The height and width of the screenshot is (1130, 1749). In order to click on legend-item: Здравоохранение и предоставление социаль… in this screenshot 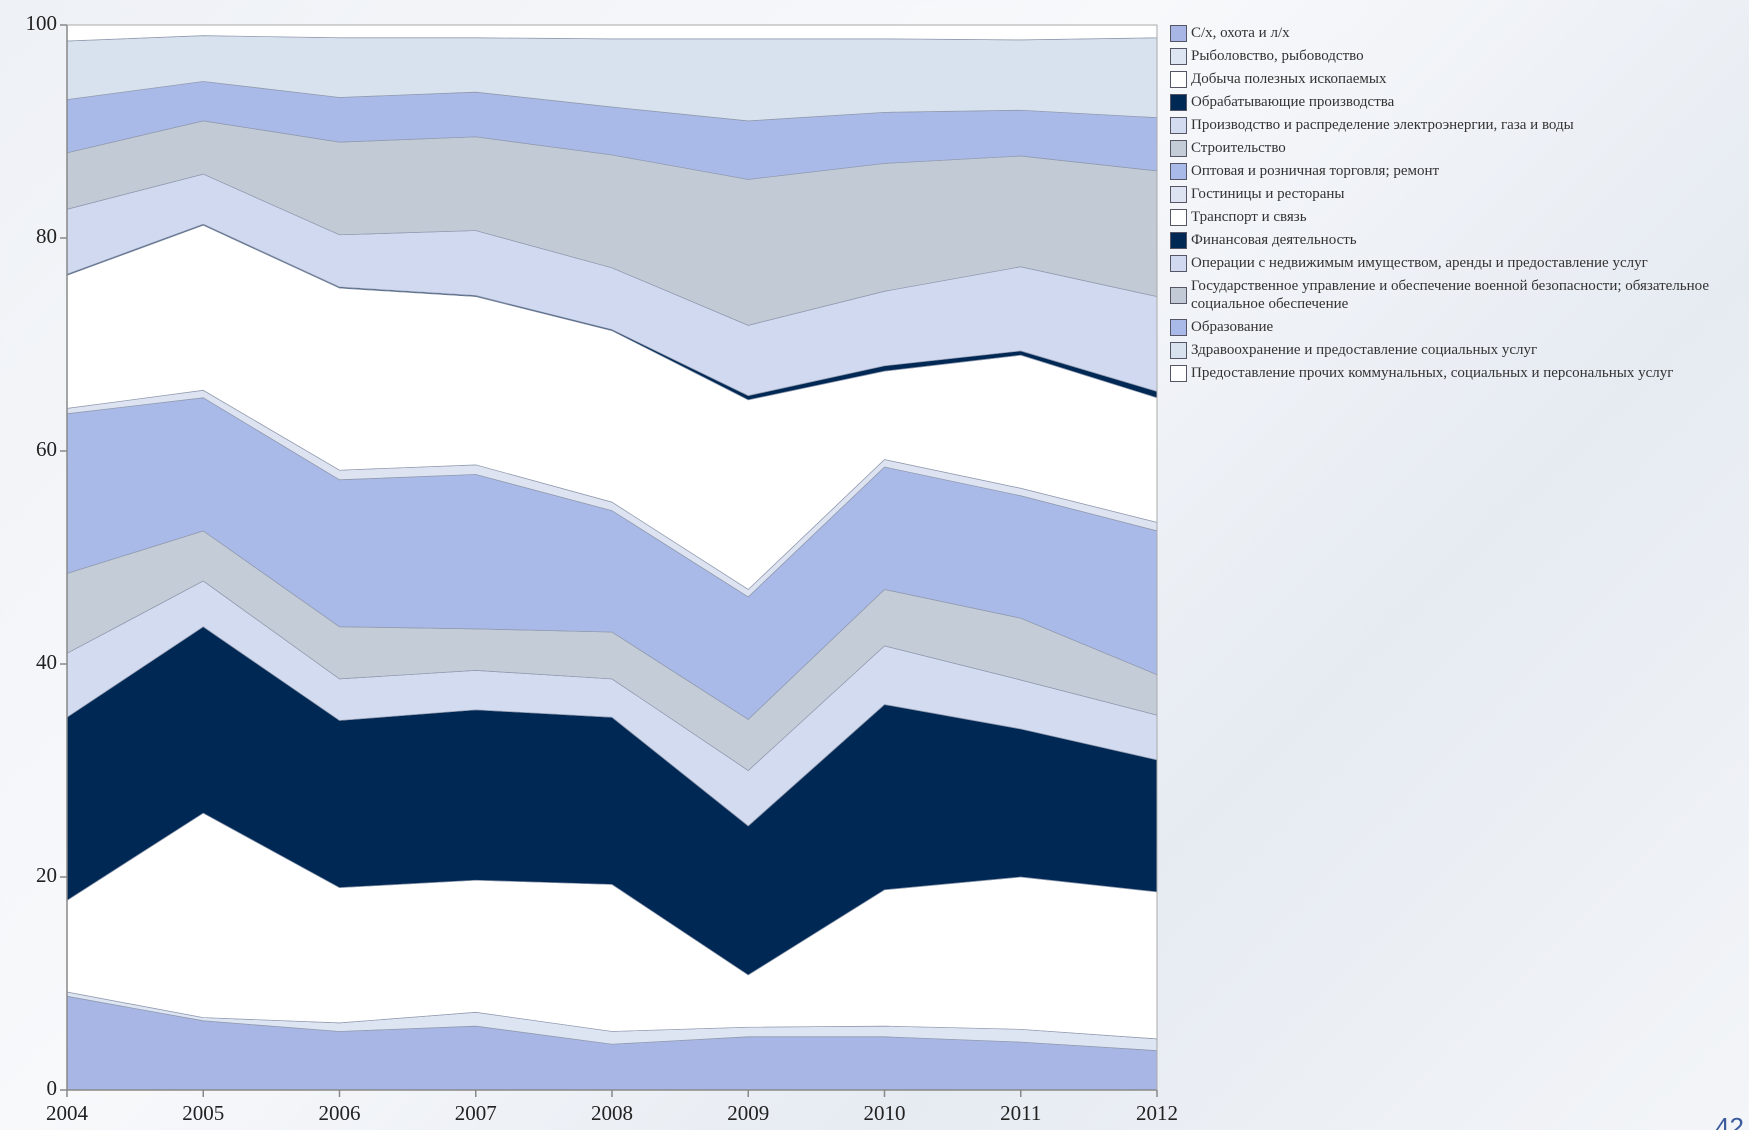, I will do `click(1457, 350)`.